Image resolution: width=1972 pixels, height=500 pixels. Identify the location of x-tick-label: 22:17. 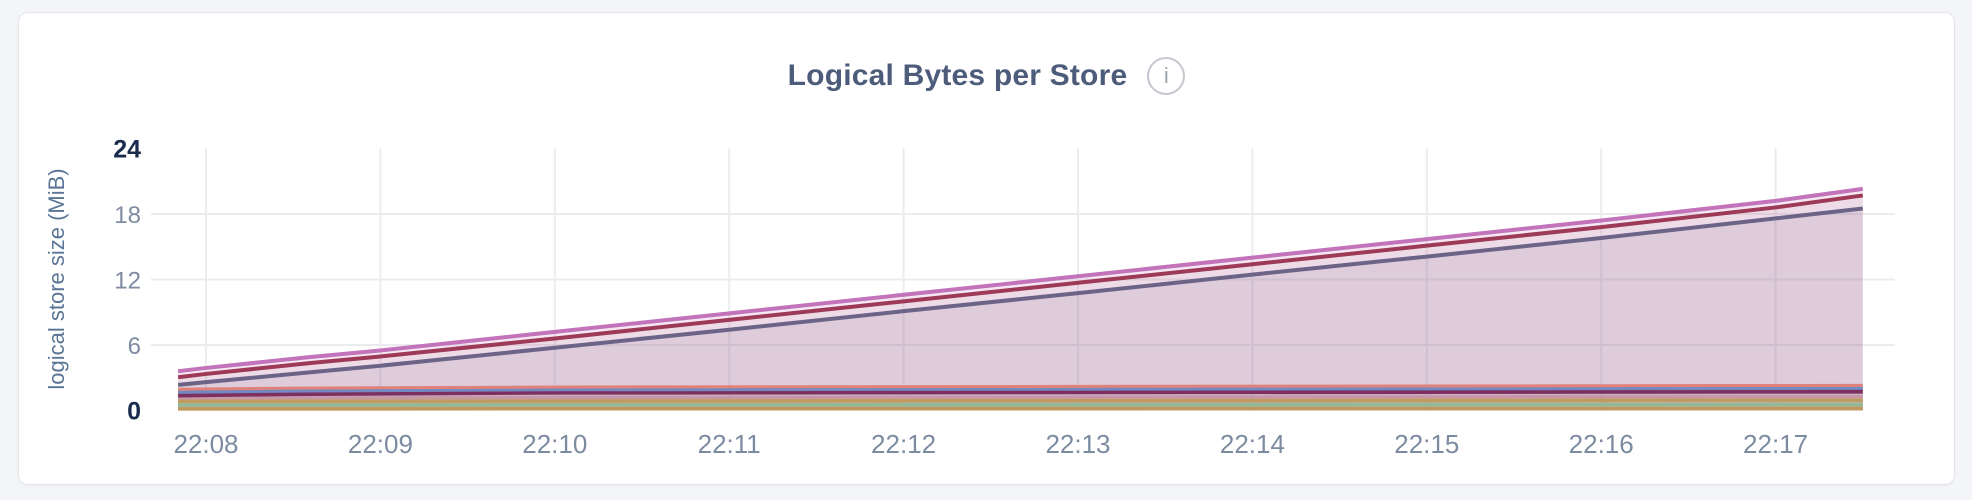
(1775, 444).